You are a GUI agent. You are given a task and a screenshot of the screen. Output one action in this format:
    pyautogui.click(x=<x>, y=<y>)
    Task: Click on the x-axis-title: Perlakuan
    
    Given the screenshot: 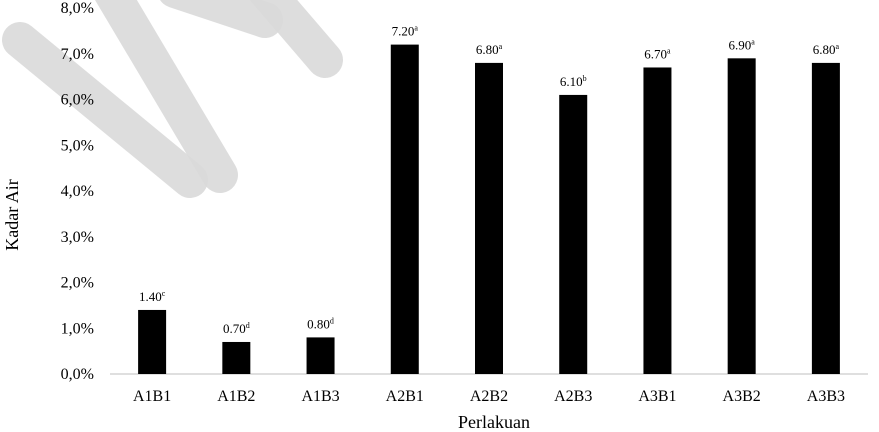 What is the action you would take?
    pyautogui.click(x=494, y=422)
    